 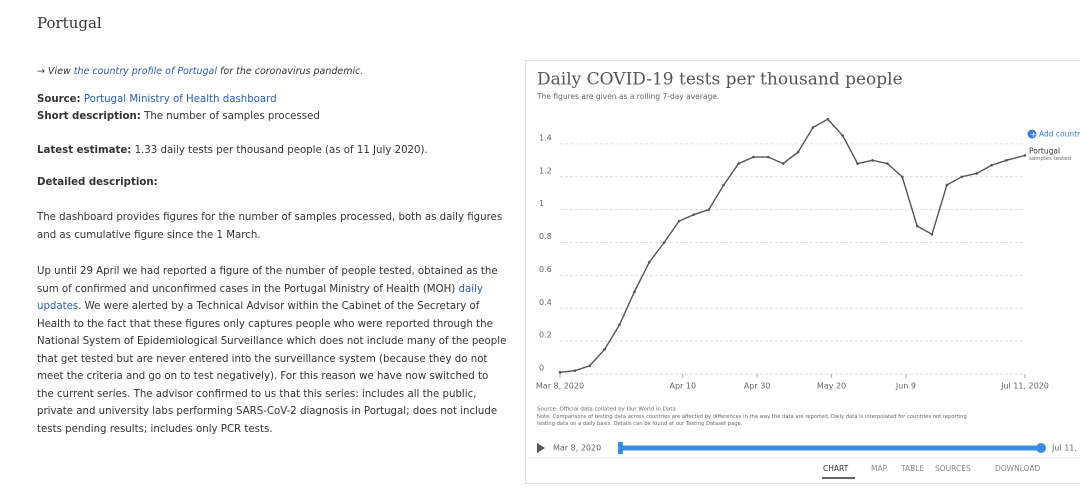 I want to click on y-tick-label: 0, so click(x=541, y=368).